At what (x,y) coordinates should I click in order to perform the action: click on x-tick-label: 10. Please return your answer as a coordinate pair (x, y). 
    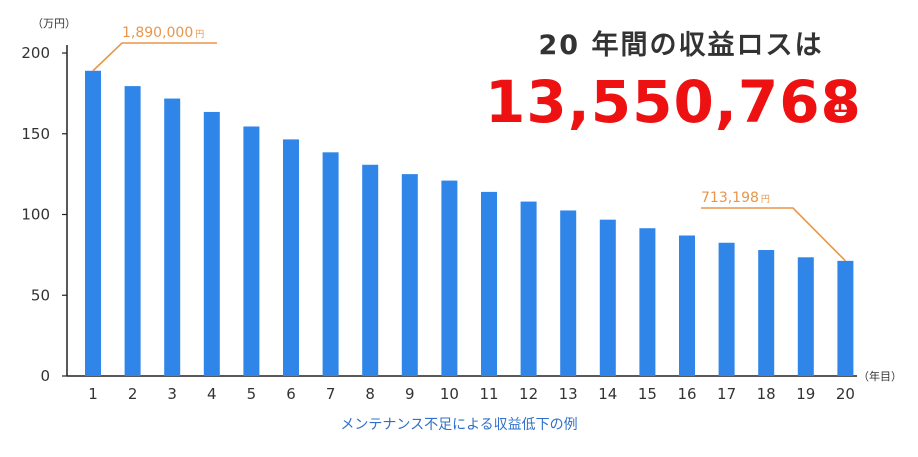
    Looking at the image, I should click on (449, 394).